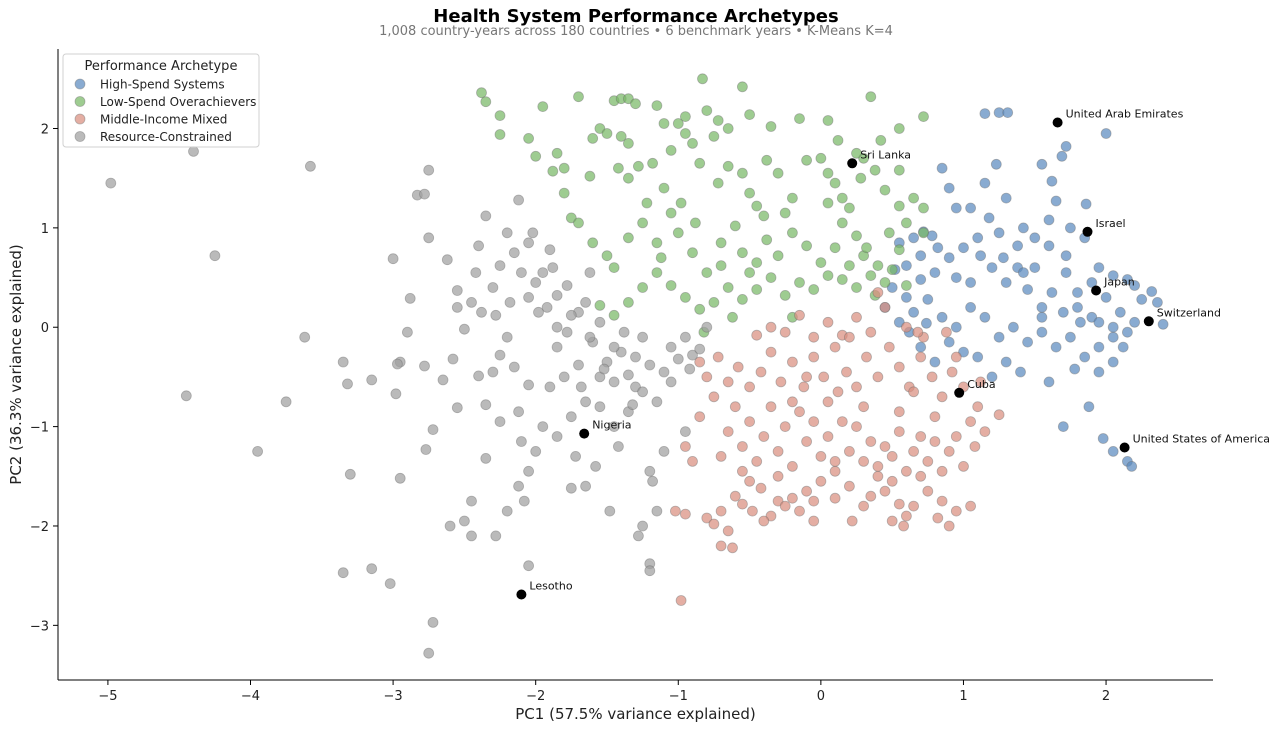 The image size is (1280, 731). I want to click on y-tick-label: 1, so click(45, 229).